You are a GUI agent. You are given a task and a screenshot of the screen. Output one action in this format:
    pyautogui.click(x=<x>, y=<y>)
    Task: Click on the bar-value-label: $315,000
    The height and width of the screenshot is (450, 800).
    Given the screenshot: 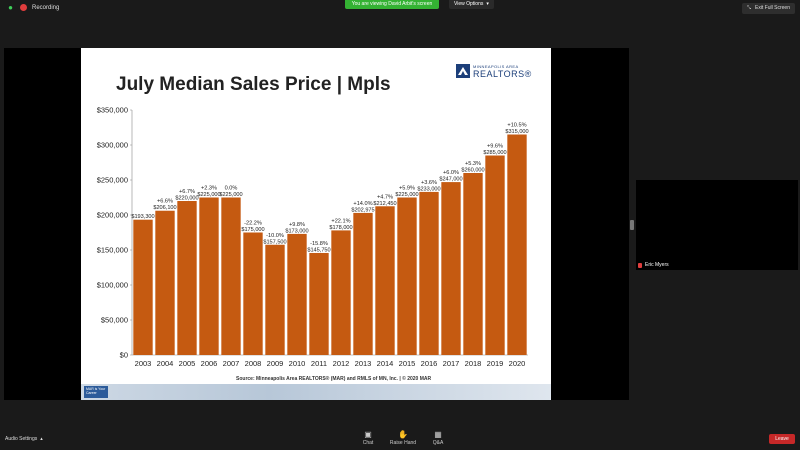 What is the action you would take?
    pyautogui.click(x=516, y=132)
    